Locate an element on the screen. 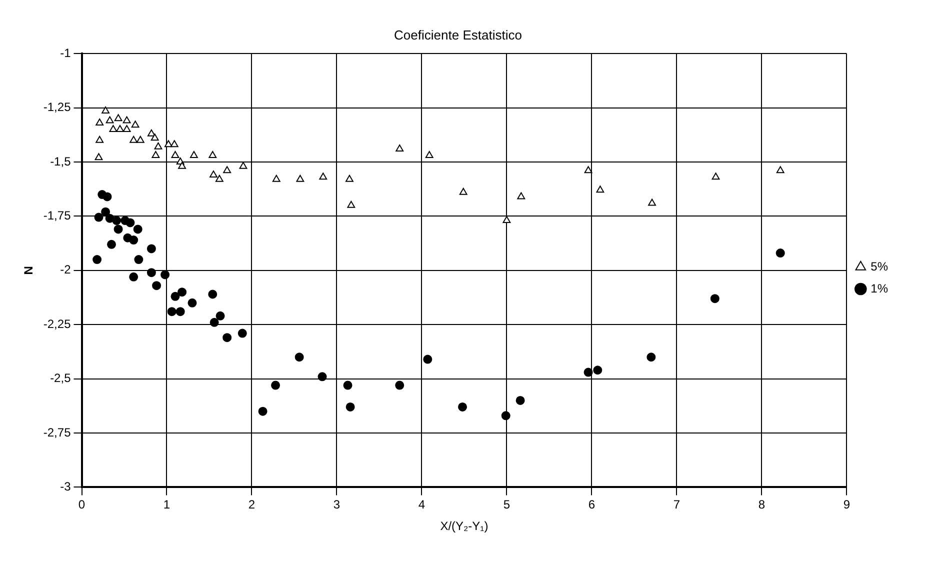  y-tick-label: -2,75 is located at coordinates (57, 432).